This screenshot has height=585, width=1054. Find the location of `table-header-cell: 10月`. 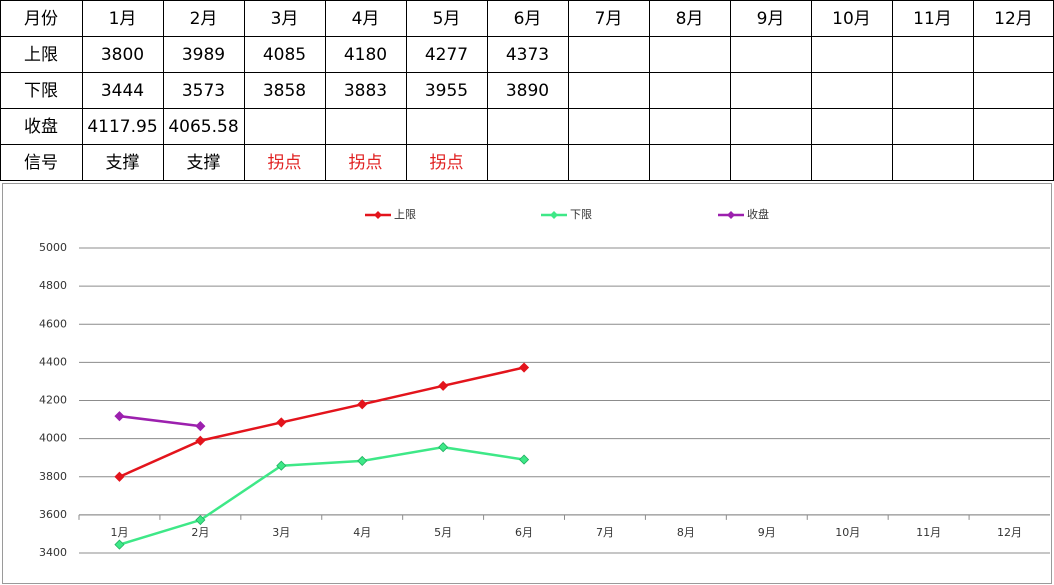

table-header-cell: 10月 is located at coordinates (851, 19).